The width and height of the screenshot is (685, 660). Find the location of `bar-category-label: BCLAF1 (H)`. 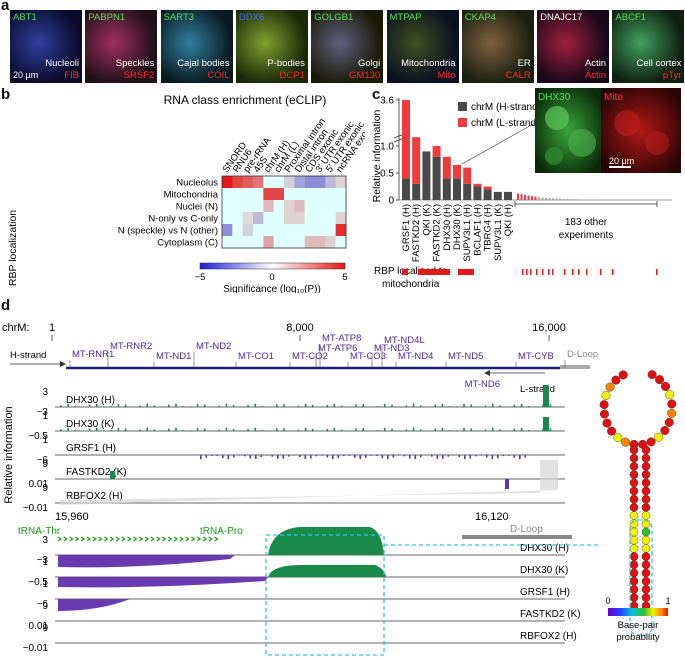

bar-category-label: BCLAF1 (H) is located at coordinates (477, 230).